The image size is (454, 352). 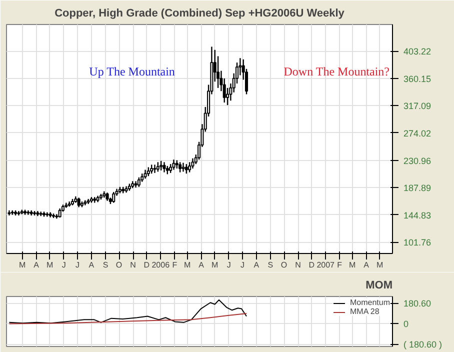 What do you see at coordinates (406, 323) in the screenshot?
I see `y-tick-label: 0` at bounding box center [406, 323].